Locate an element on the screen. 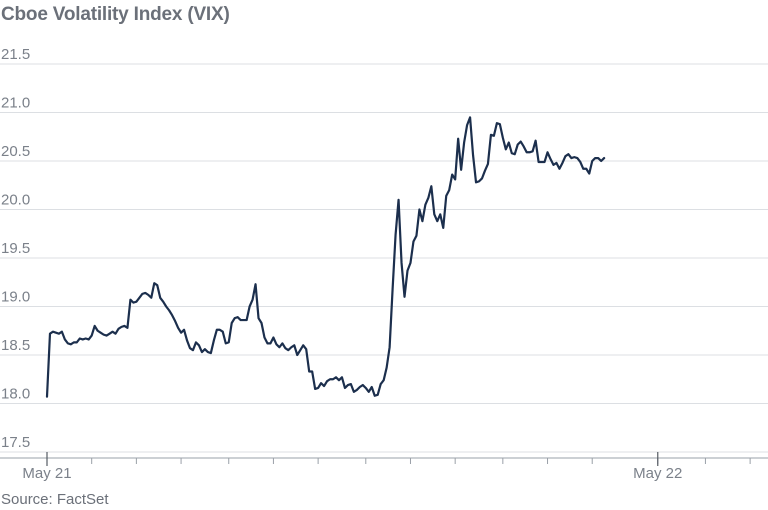 This screenshot has height=510, width=768. y-axis-labels: 17.5 18.0 18.5 19.0 19.5 20.0 20.5 21.0 21.5 is located at coordinates (15, 248).